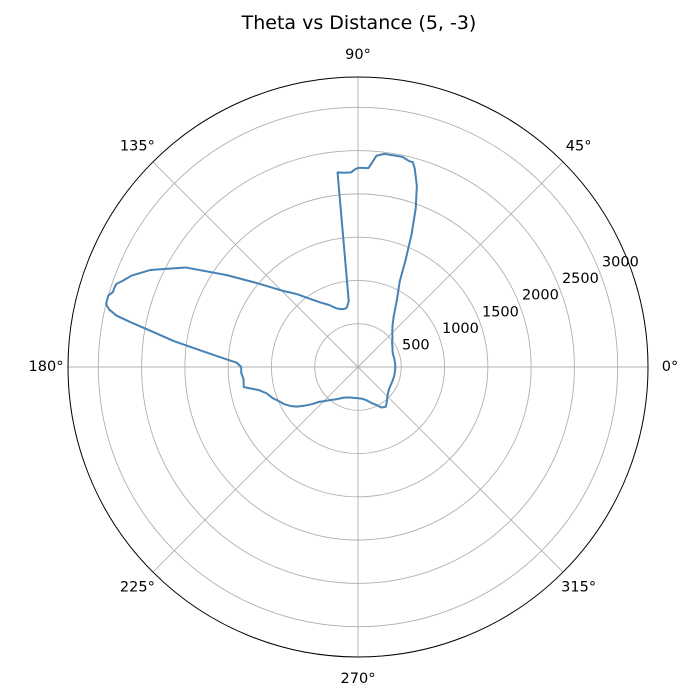  What do you see at coordinates (578, 588) in the screenshot?
I see `angle-tick-label-315: 315°` at bounding box center [578, 588].